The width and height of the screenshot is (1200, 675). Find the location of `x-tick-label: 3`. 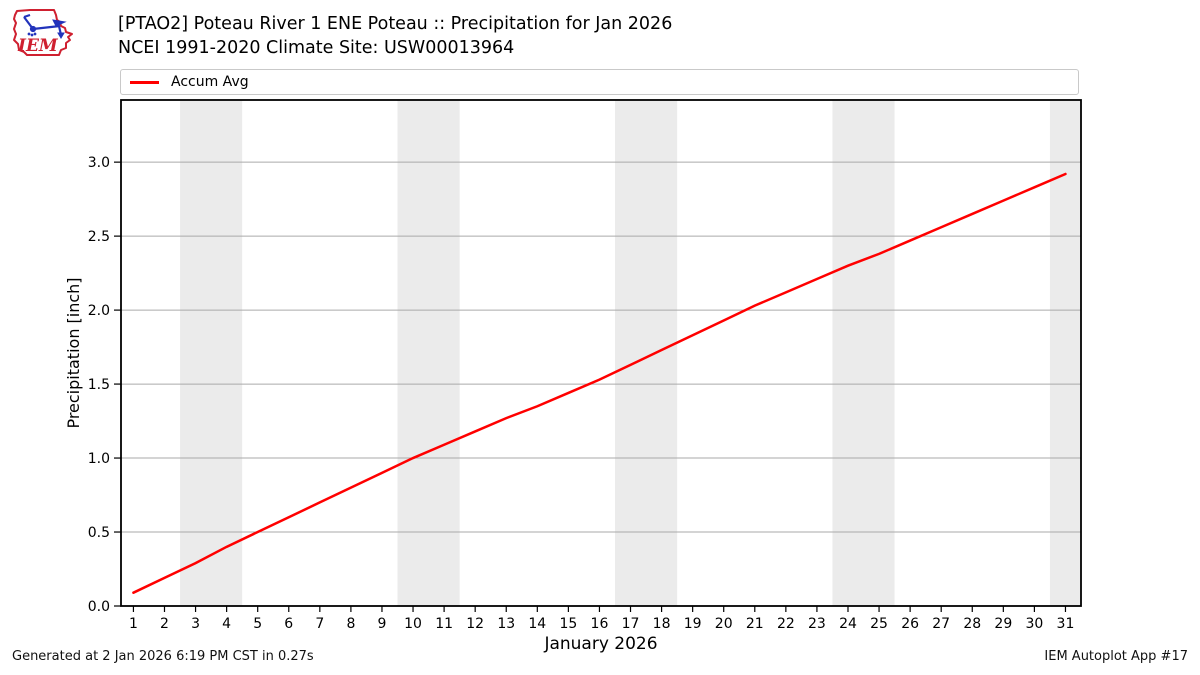

x-tick-label: 3 is located at coordinates (195, 624).